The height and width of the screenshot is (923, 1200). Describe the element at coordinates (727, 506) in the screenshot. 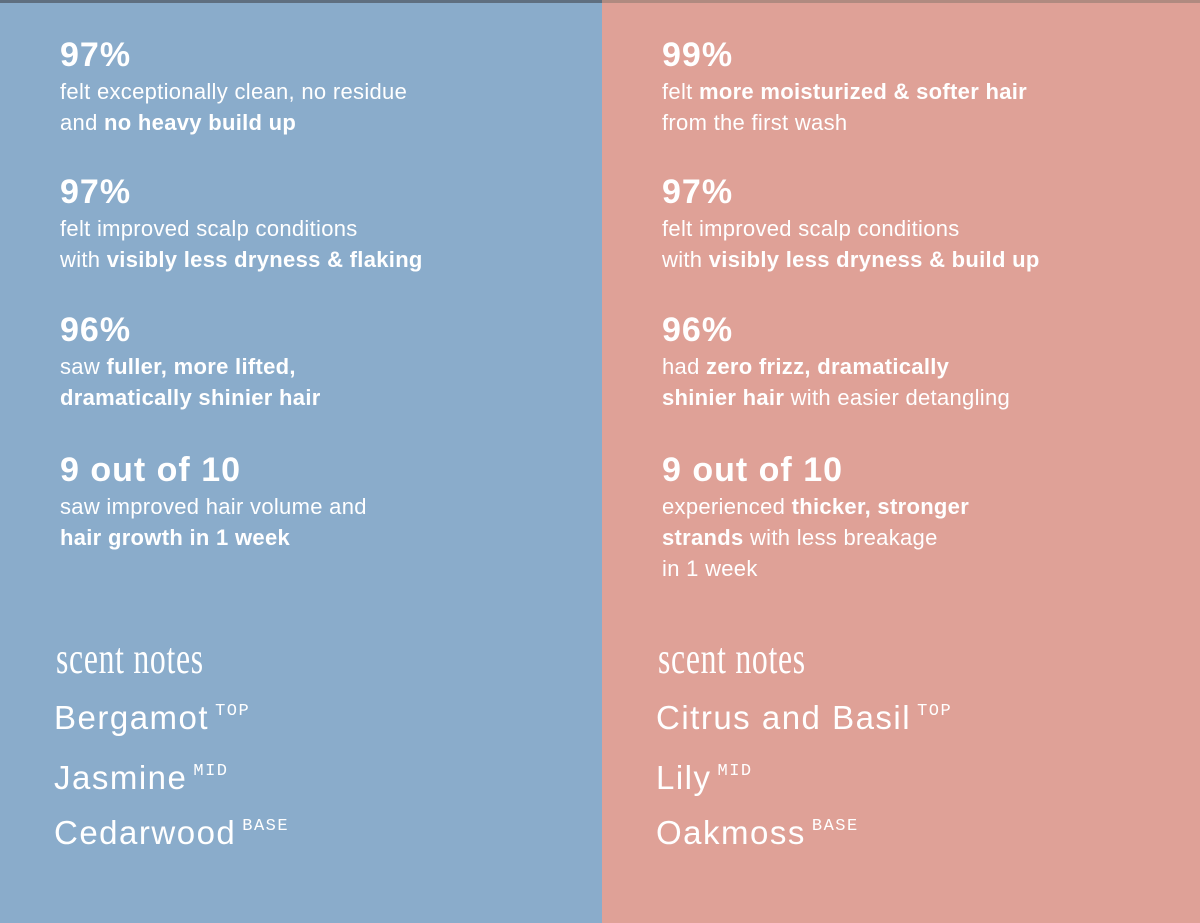

I see `stat-text: experienced` at that location.